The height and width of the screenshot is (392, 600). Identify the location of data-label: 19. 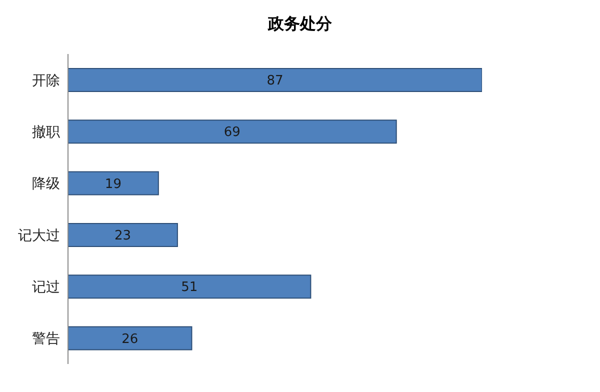
(113, 184).